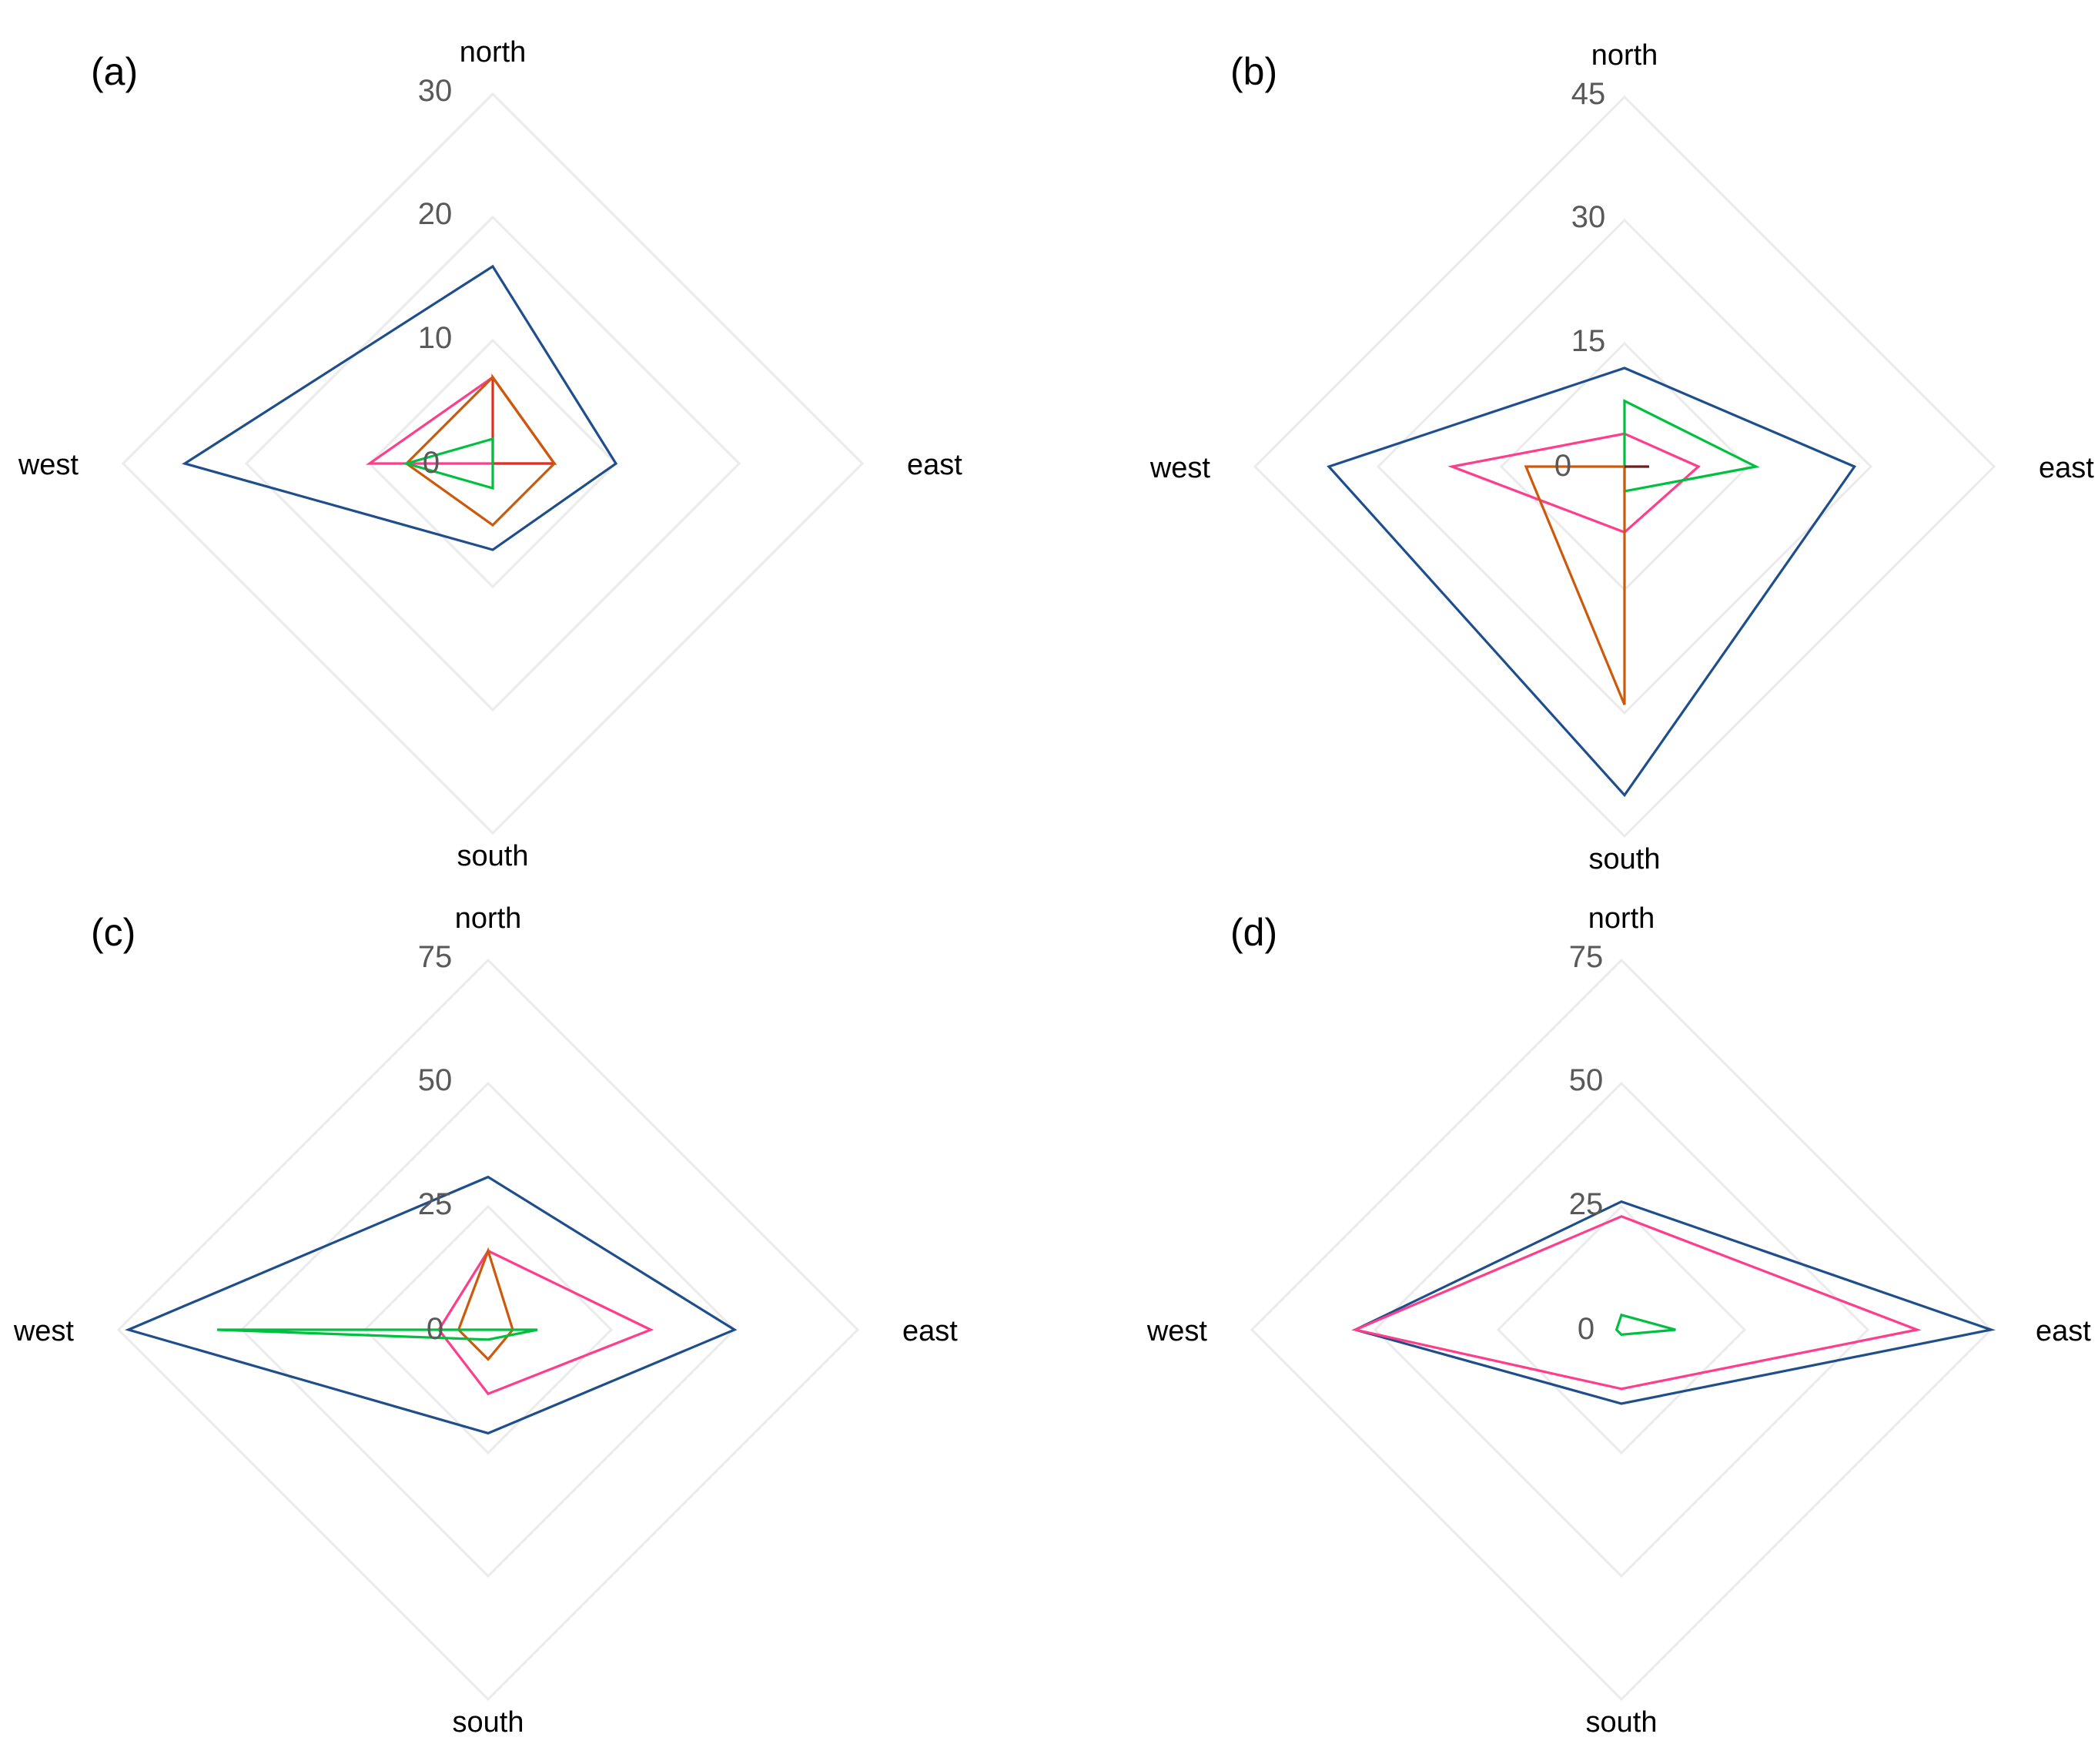  I want to click on panel-label: (d), so click(1253, 933).